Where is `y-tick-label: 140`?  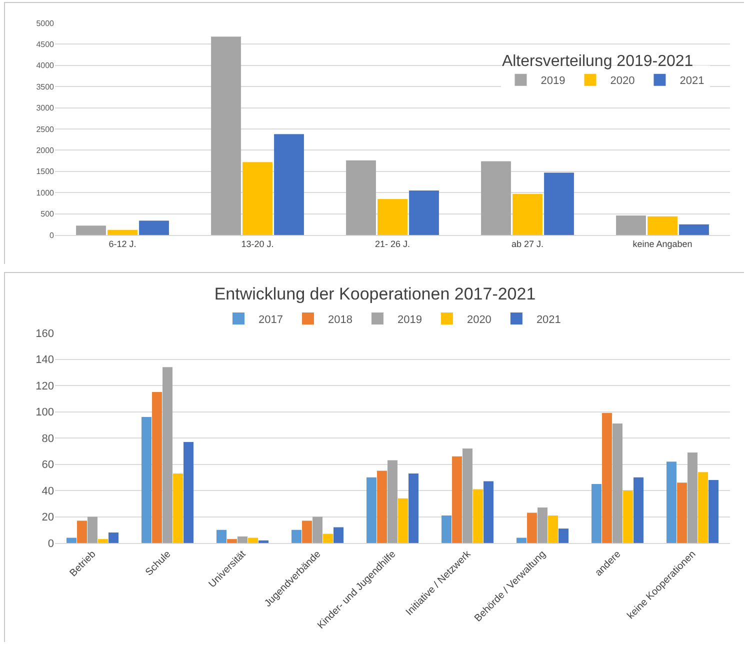
y-tick-label: 140 is located at coordinates (45, 360).